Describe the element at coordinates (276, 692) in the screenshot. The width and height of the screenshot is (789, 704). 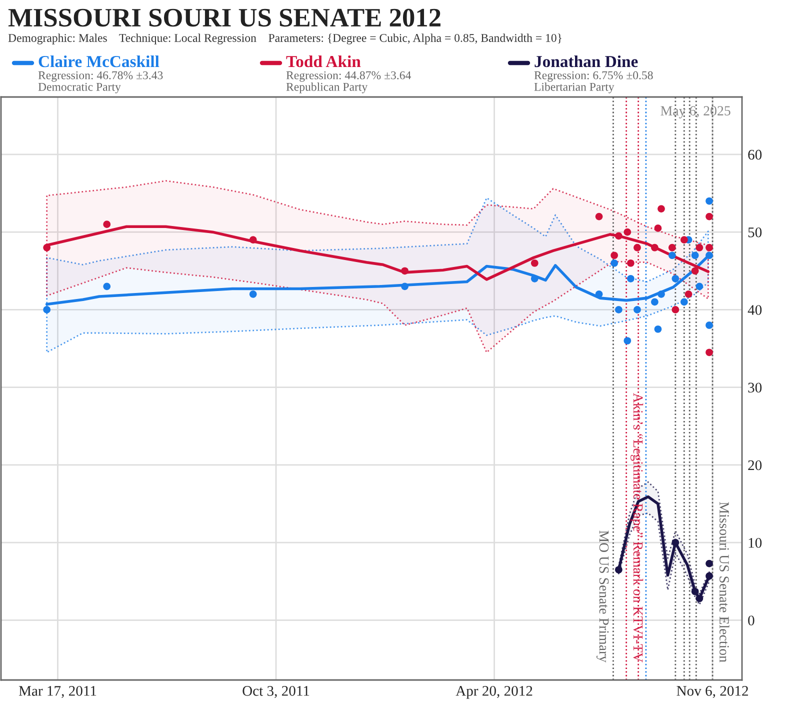
I see `x-tick-label: Oct 3, 2011` at that location.